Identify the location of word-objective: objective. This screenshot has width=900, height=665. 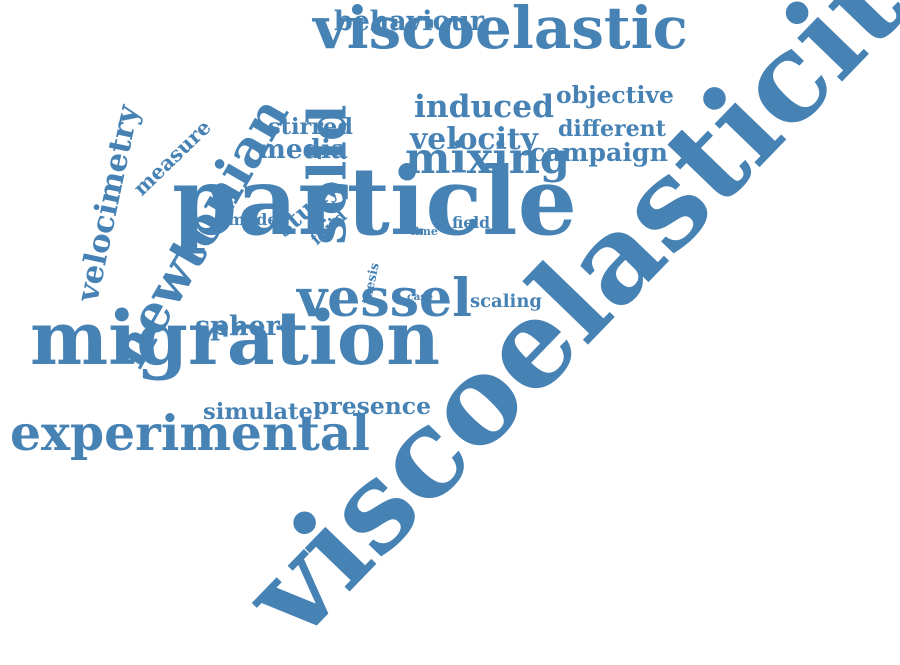
(615, 94).